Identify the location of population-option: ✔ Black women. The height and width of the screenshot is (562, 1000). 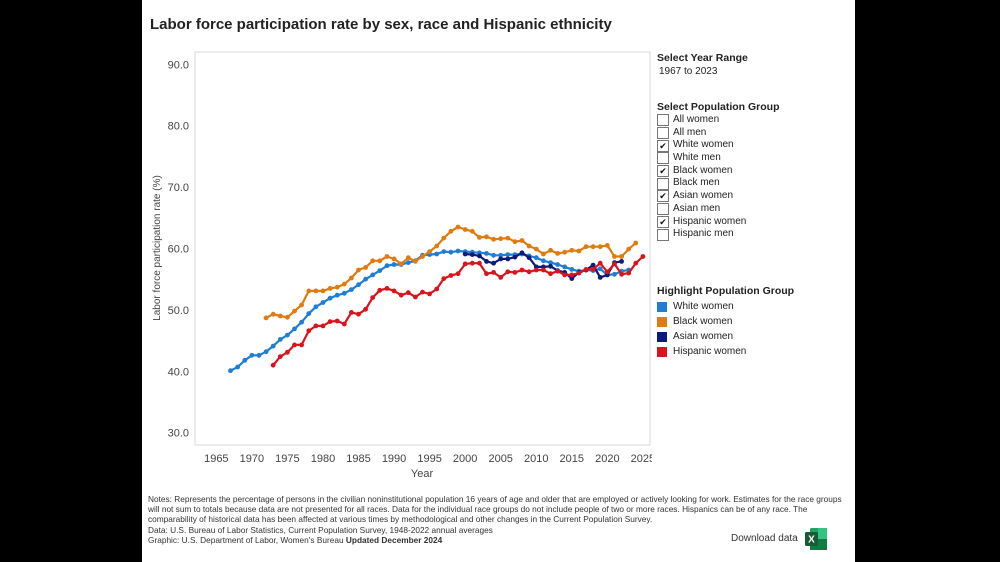
(718, 171).